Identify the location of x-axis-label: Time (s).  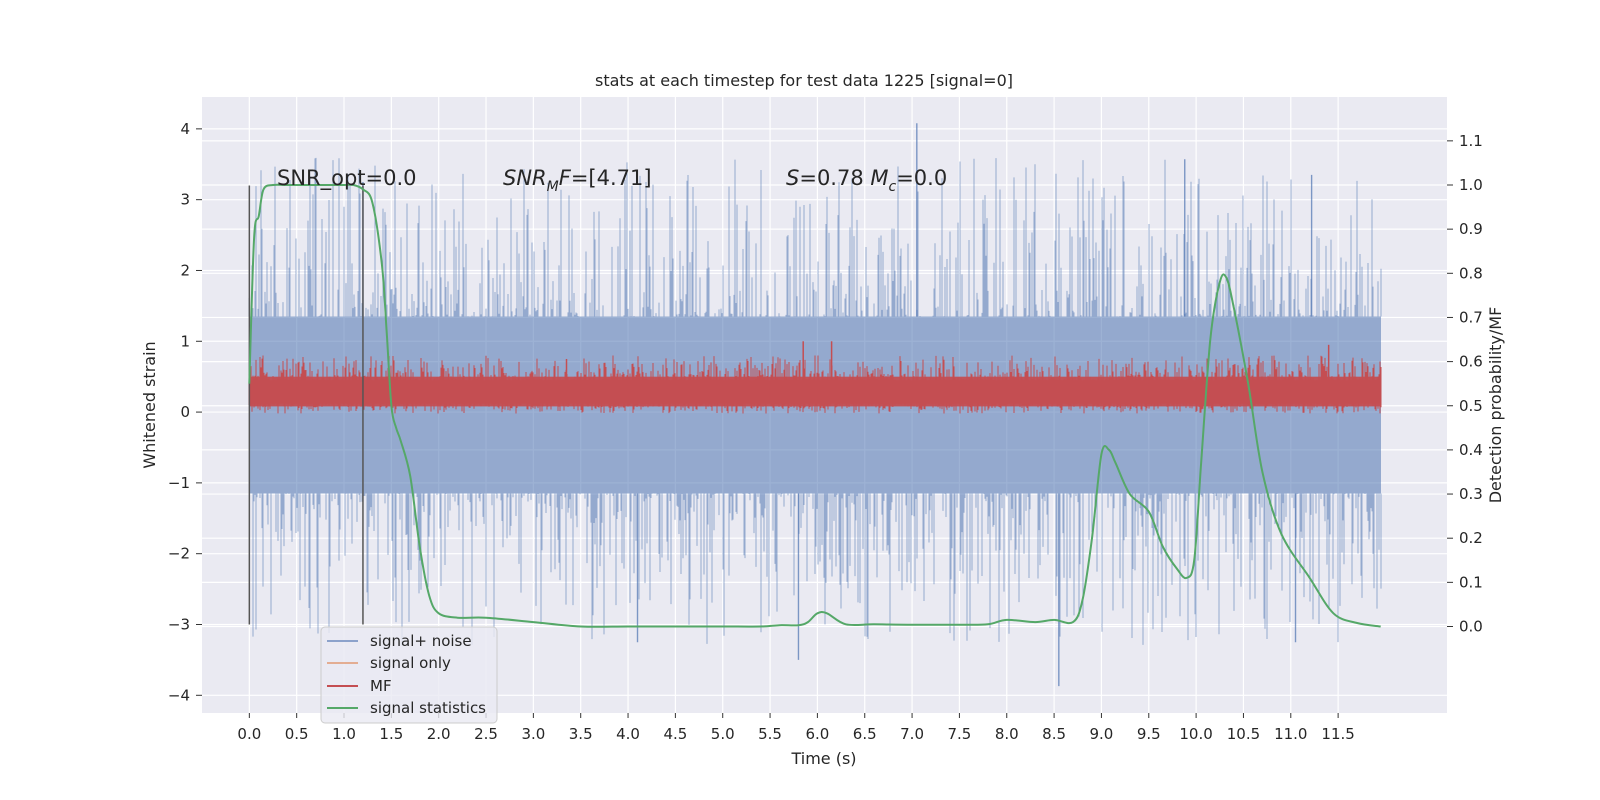
(823, 758).